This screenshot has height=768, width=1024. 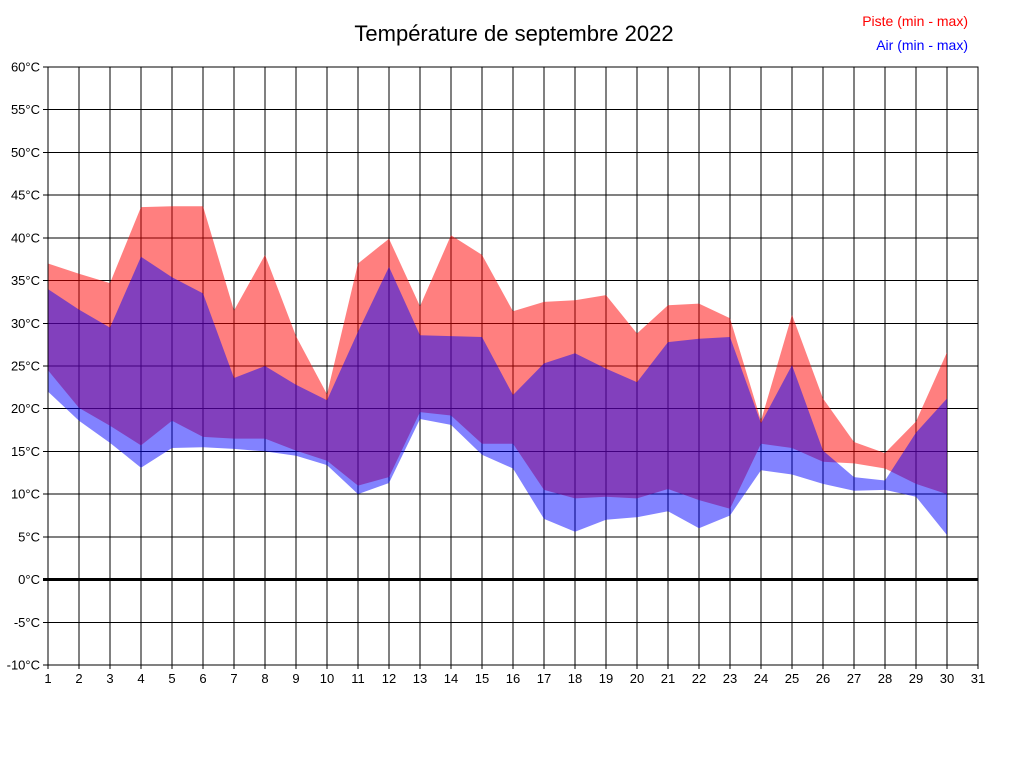 What do you see at coordinates (264, 678) in the screenshot?
I see `x-tick-label: 8` at bounding box center [264, 678].